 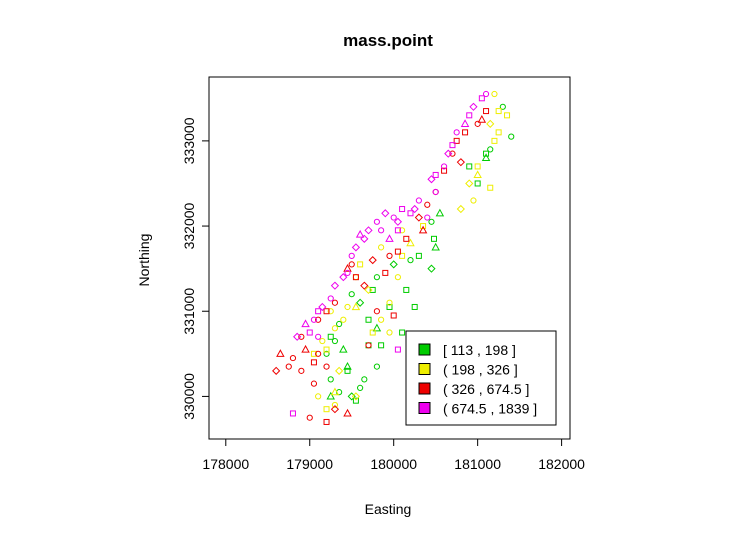 What do you see at coordinates (189, 396) in the screenshot?
I see `y-tick-label: 330000` at bounding box center [189, 396].